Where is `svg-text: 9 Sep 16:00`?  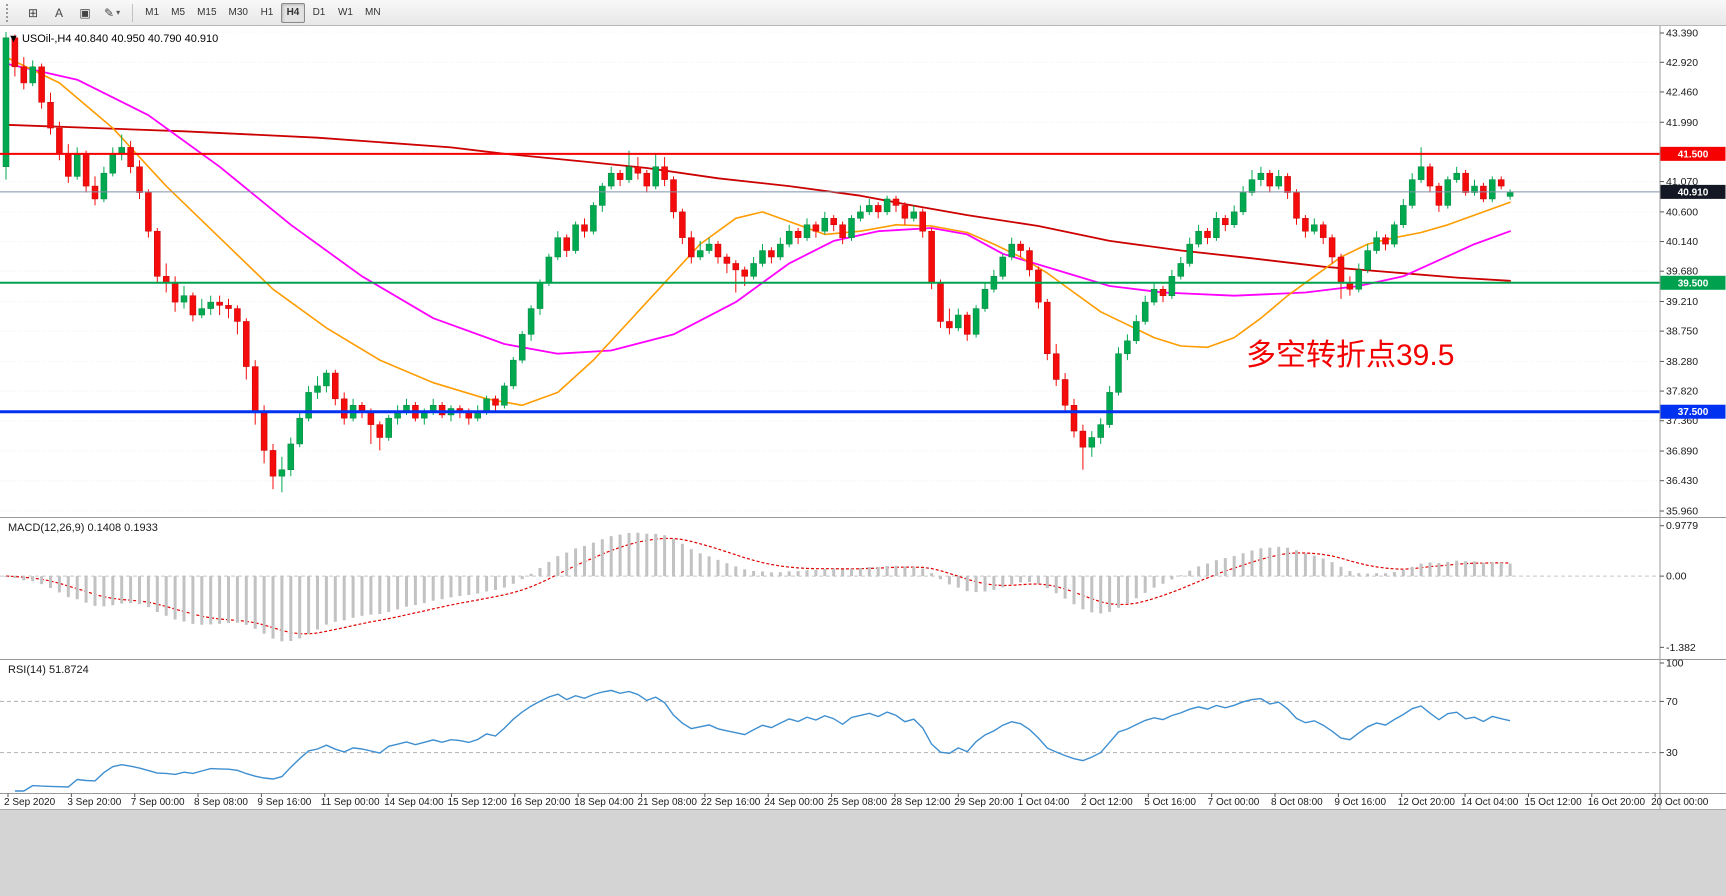
svg-text: 9 Sep 16:00 is located at coordinates (284, 802).